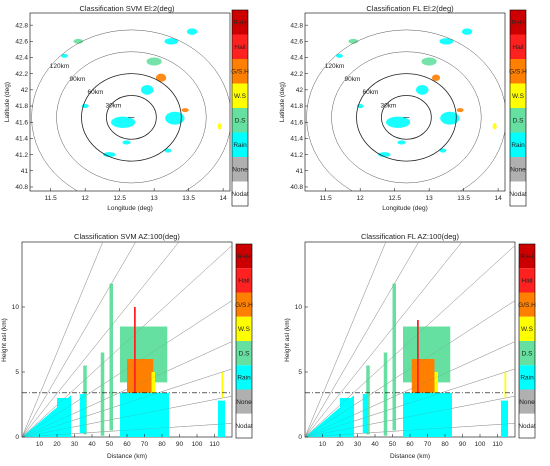 The width and height of the screenshot is (550, 466). I want to click on y-tick-label: 42, so click(300, 90).